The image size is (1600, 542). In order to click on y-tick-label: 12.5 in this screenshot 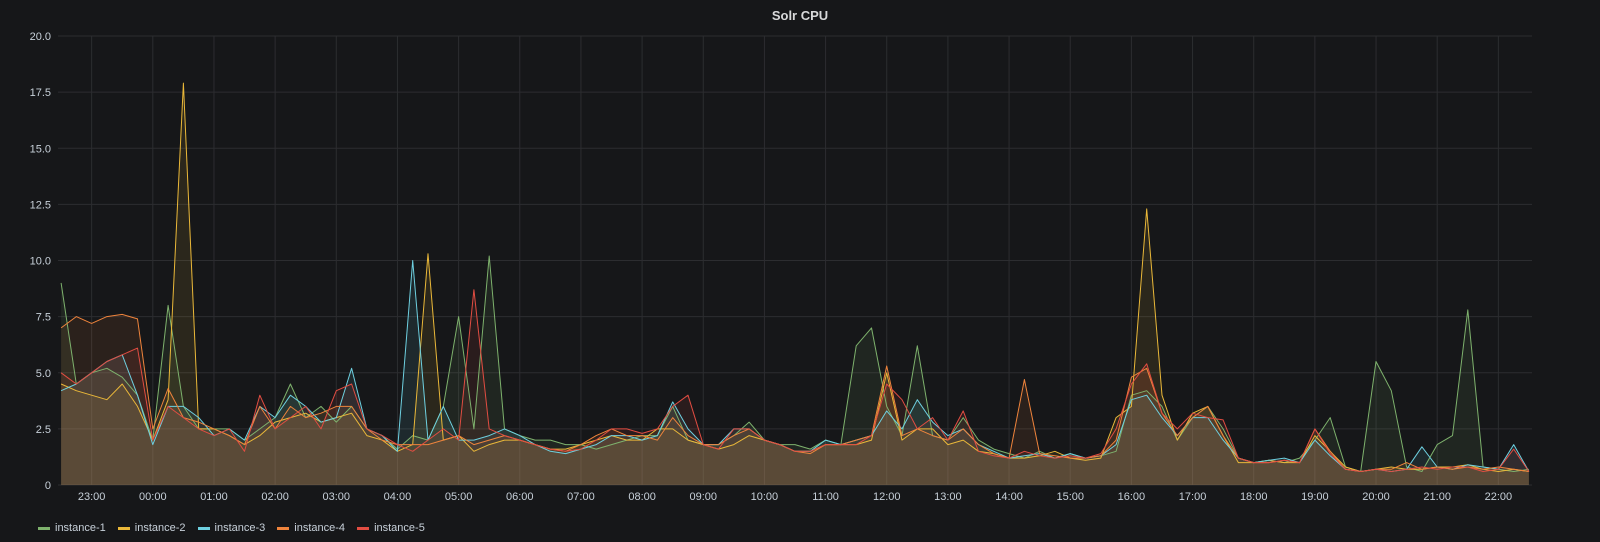, I will do `click(40, 205)`.